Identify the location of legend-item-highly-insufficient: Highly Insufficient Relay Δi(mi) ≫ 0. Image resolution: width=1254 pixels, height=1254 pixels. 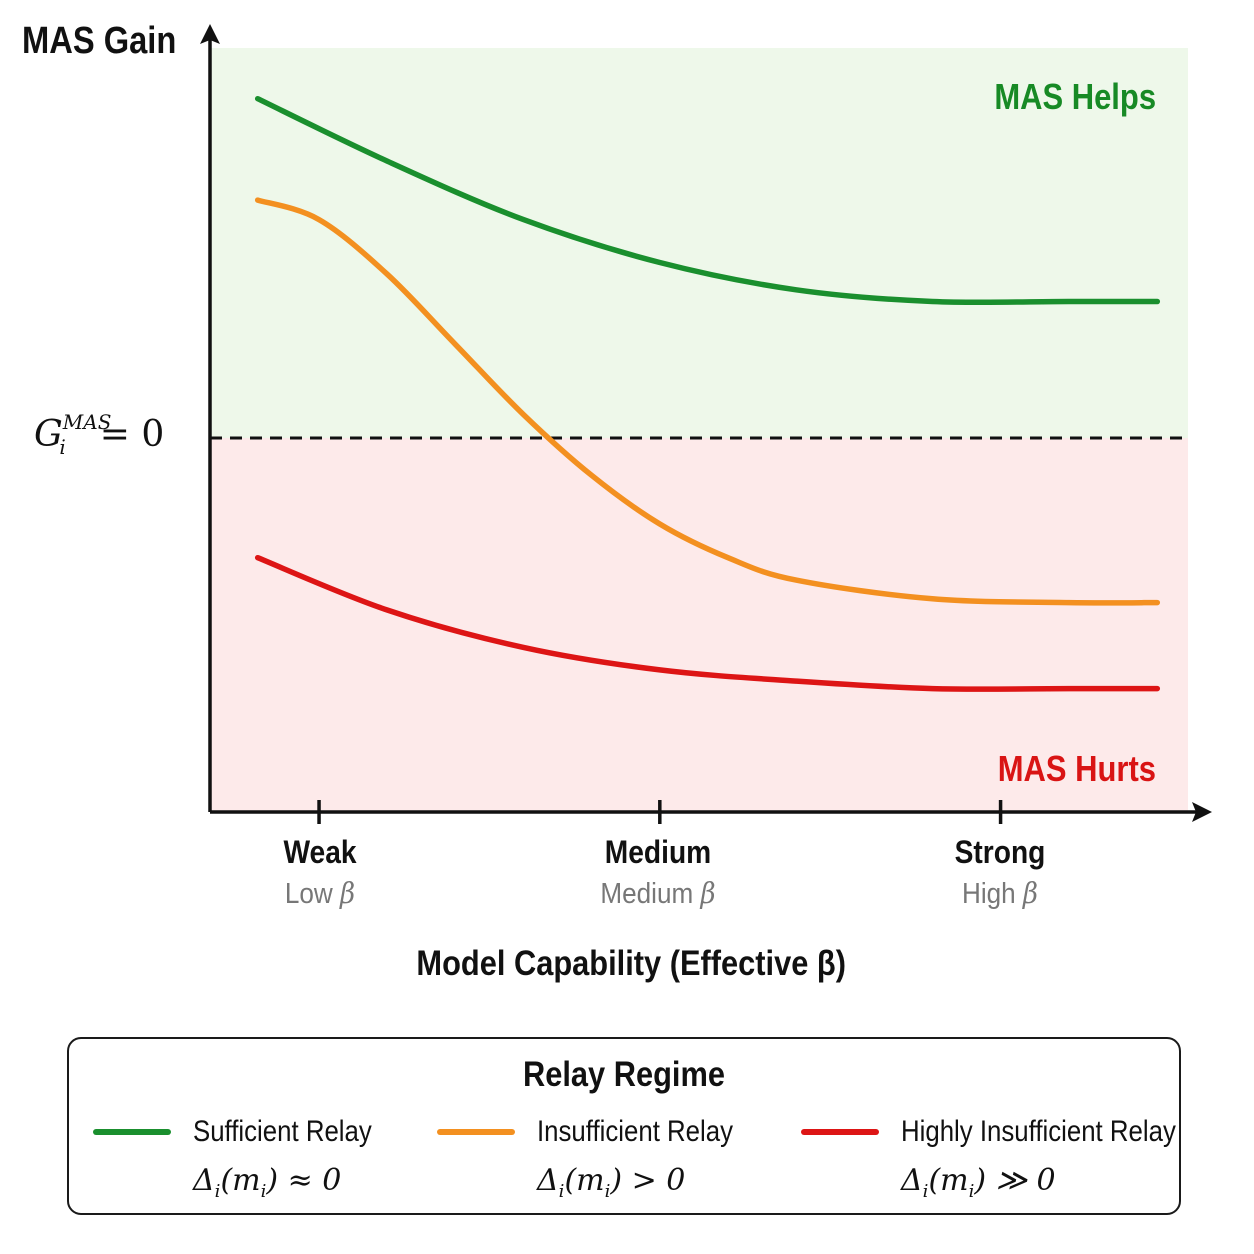
(988, 1161).